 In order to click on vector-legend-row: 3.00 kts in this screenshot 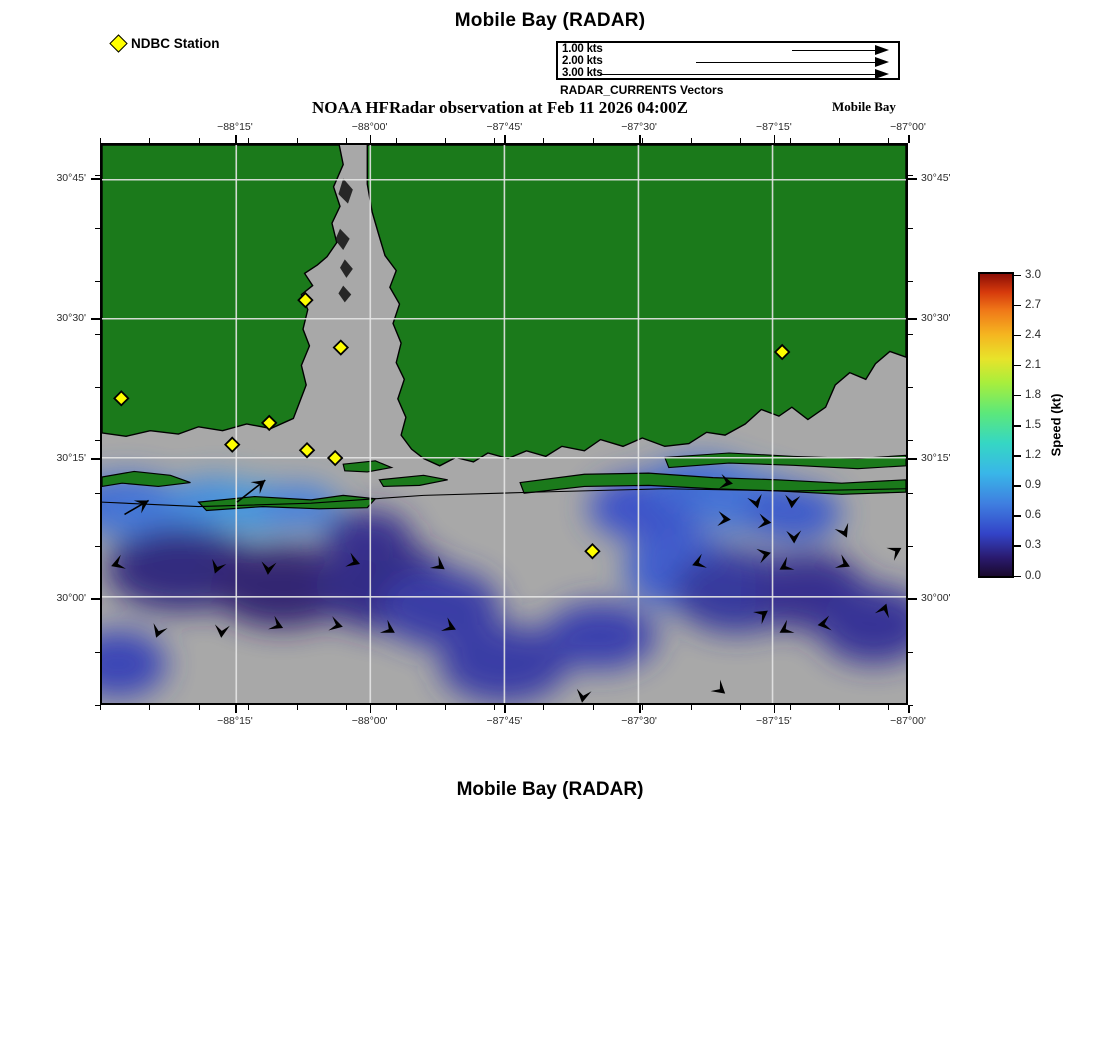, I will do `click(728, 74)`.